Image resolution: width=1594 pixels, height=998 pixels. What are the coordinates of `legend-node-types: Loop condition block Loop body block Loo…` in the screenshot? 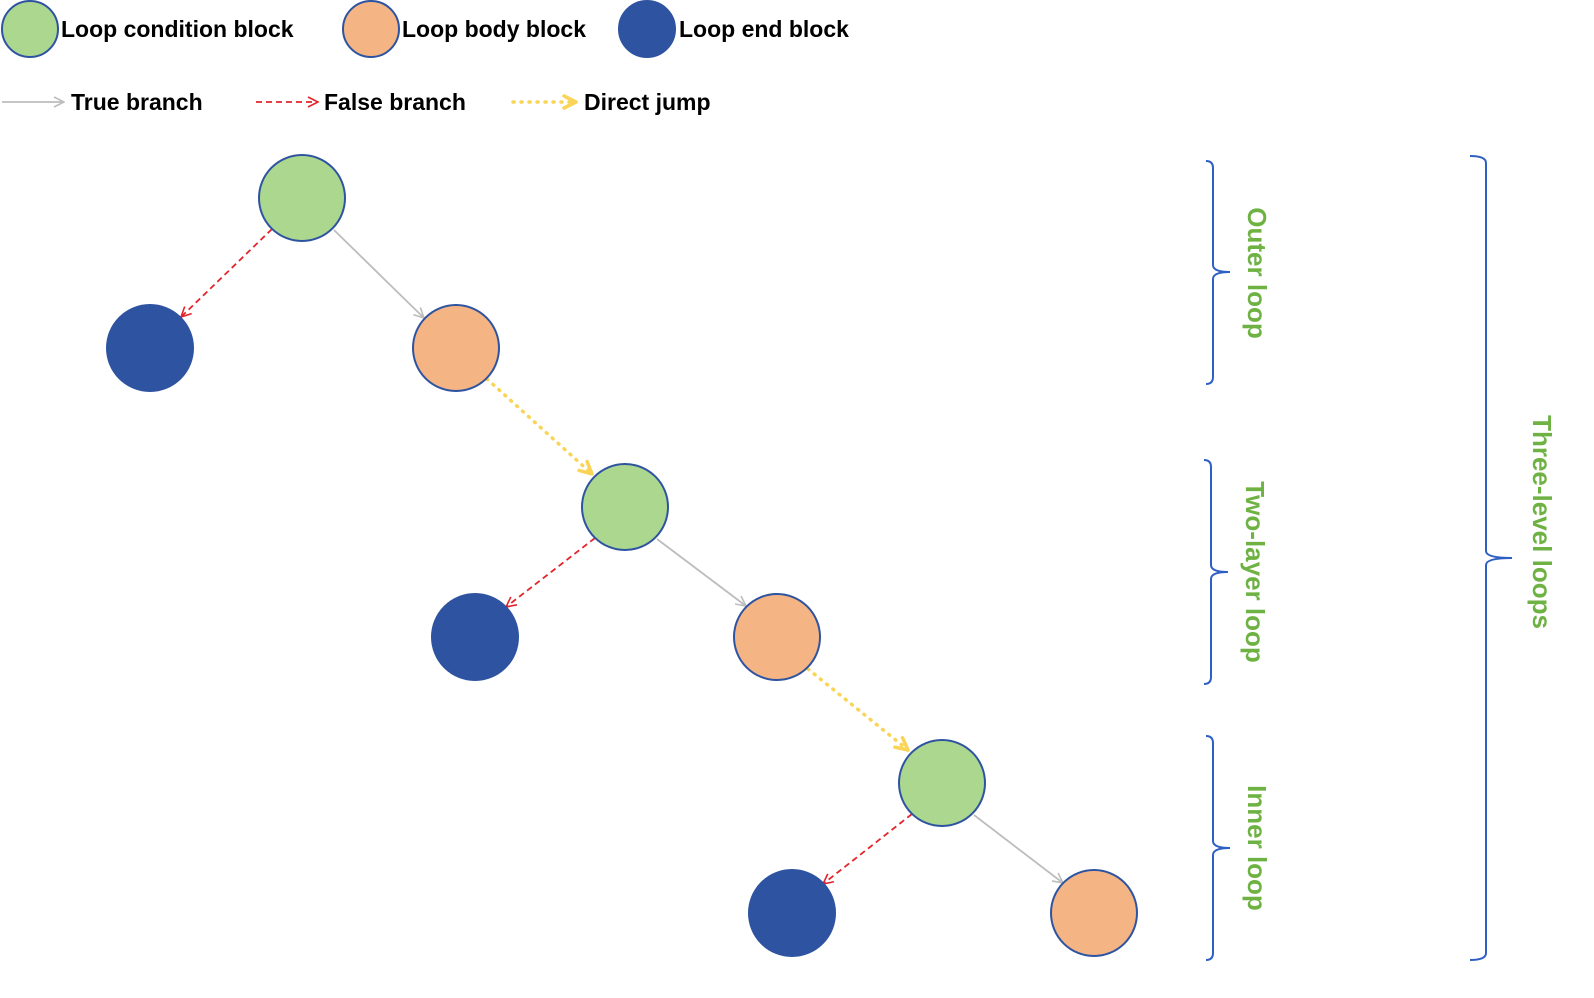 It's located at (425, 29).